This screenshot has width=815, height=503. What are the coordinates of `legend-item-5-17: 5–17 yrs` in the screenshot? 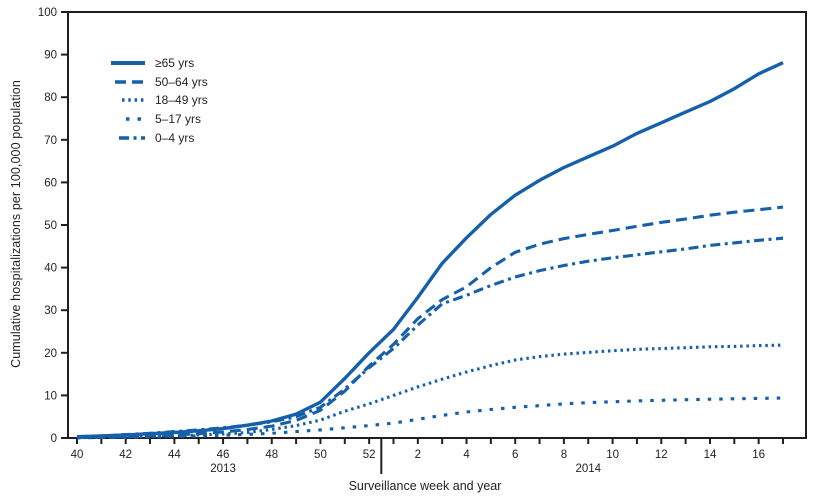 It's located at (158, 119).